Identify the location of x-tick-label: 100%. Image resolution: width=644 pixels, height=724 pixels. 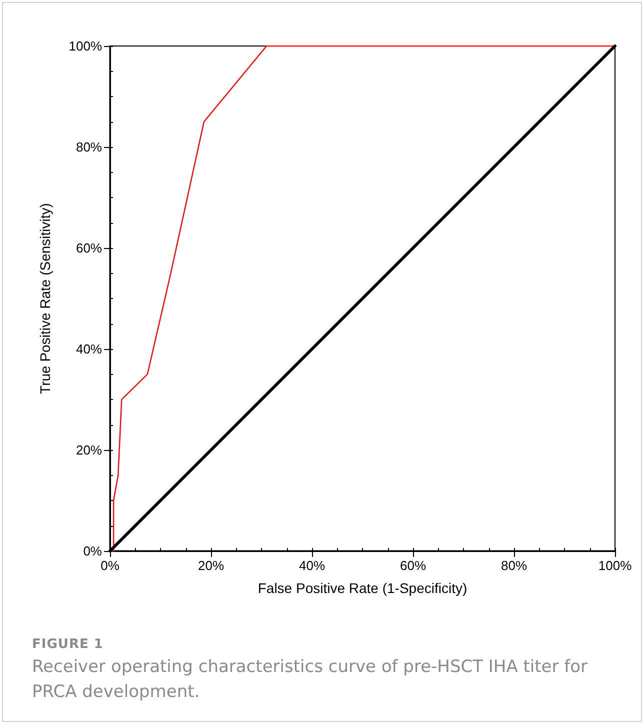
(615, 565).